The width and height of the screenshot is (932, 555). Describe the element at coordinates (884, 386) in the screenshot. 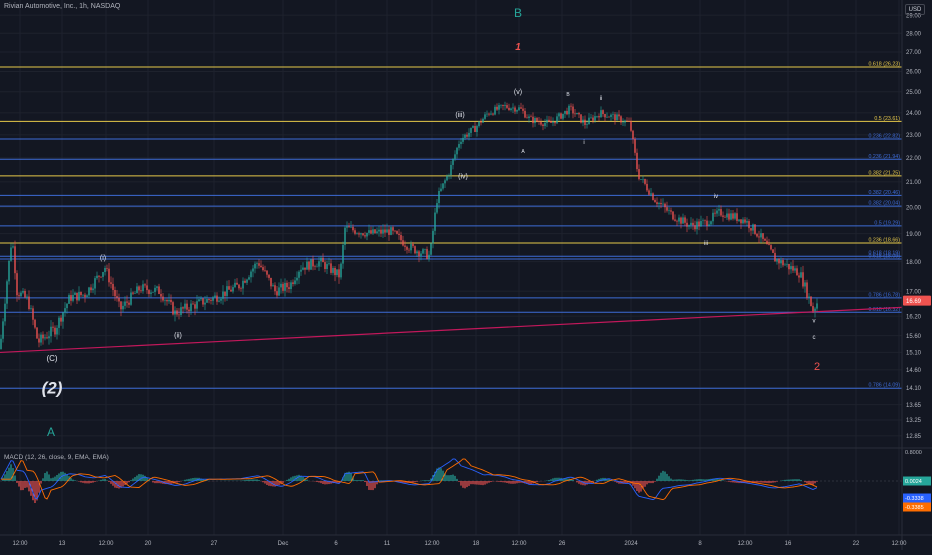

I see `fib-level-label: 0.786 (14.09)` at that location.